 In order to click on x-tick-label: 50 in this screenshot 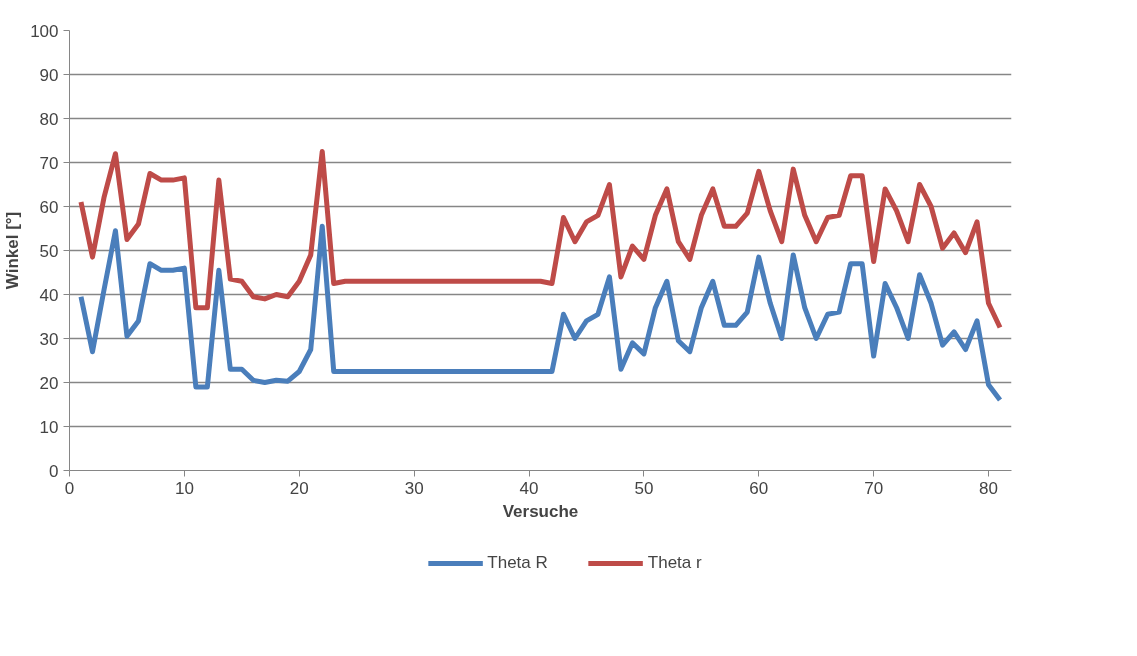, I will do `click(644, 488)`.